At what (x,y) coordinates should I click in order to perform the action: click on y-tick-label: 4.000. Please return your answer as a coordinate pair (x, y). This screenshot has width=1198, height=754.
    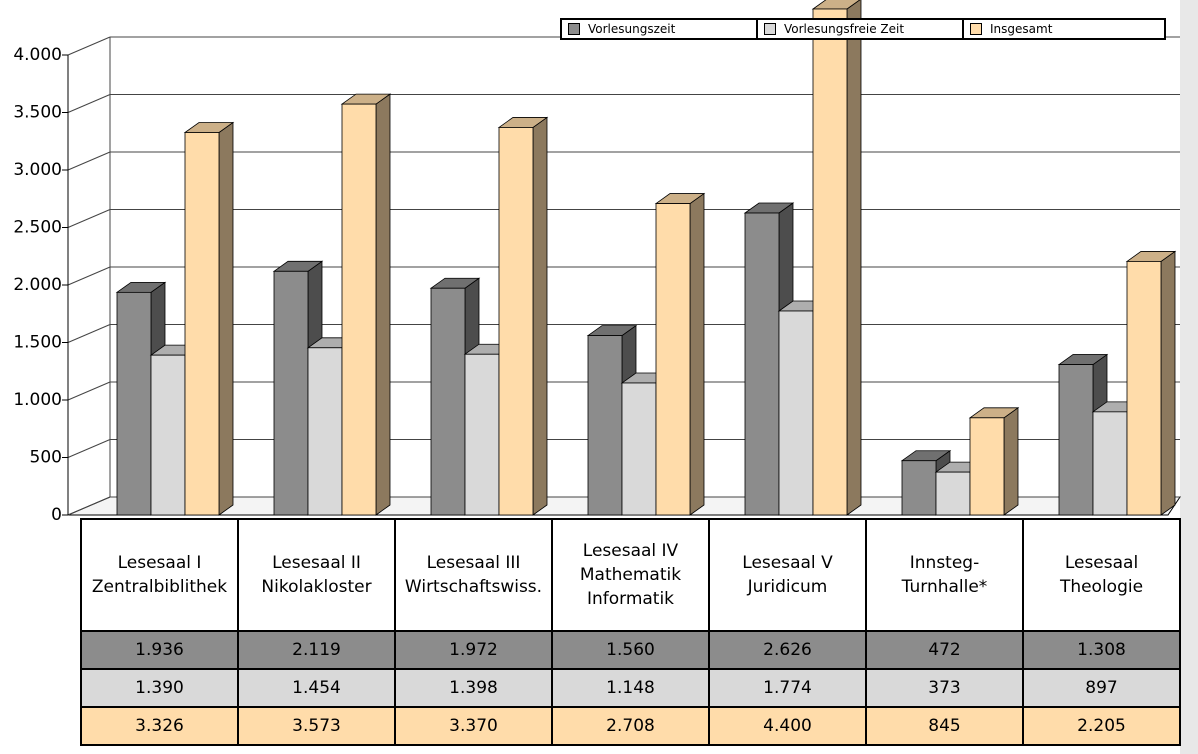
    Looking at the image, I should click on (37, 55).